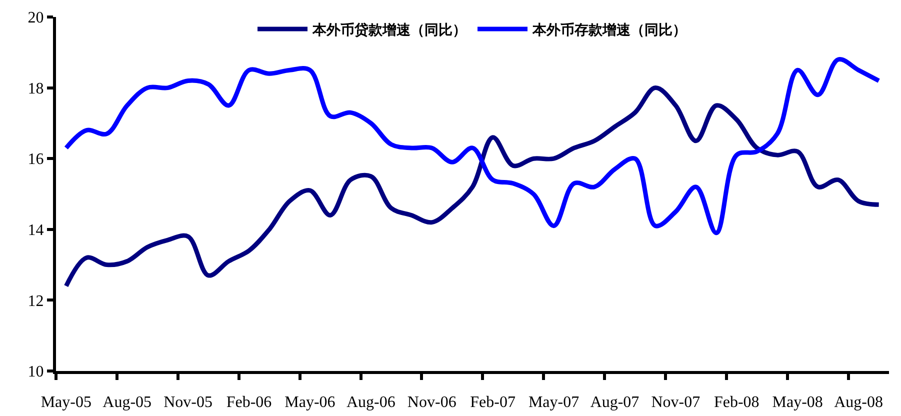  What do you see at coordinates (36, 372) in the screenshot?
I see `y-tick-label: 10` at bounding box center [36, 372].